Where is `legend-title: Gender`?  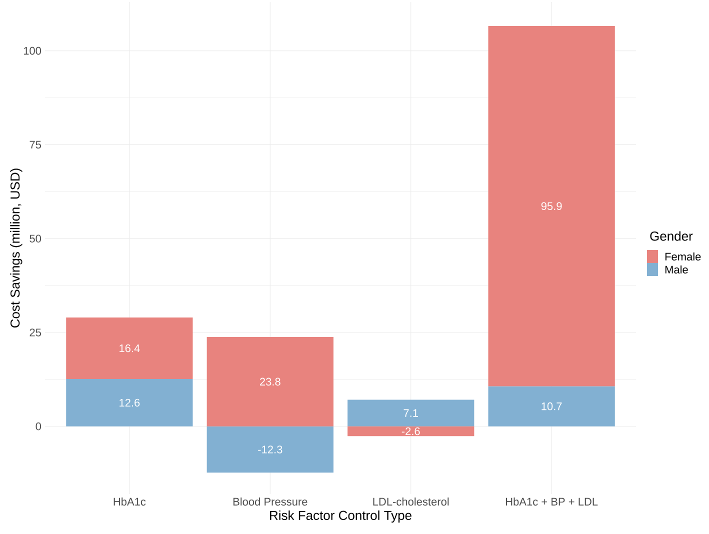 legend-title: Gender is located at coordinates (671, 236).